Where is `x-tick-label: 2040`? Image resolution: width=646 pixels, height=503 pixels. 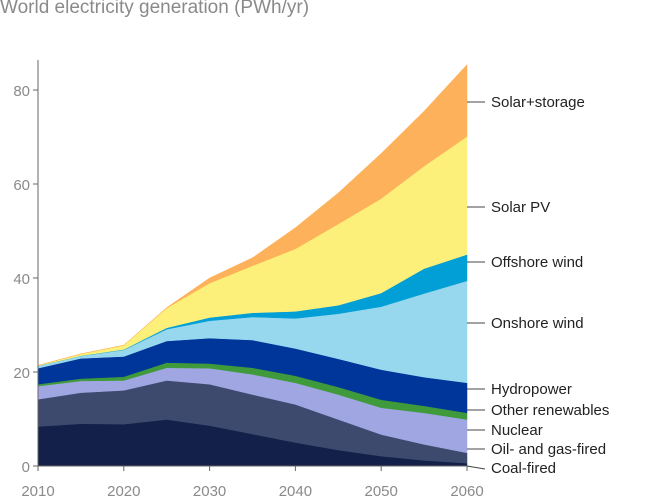 x-tick-label: 2040 is located at coordinates (295, 491).